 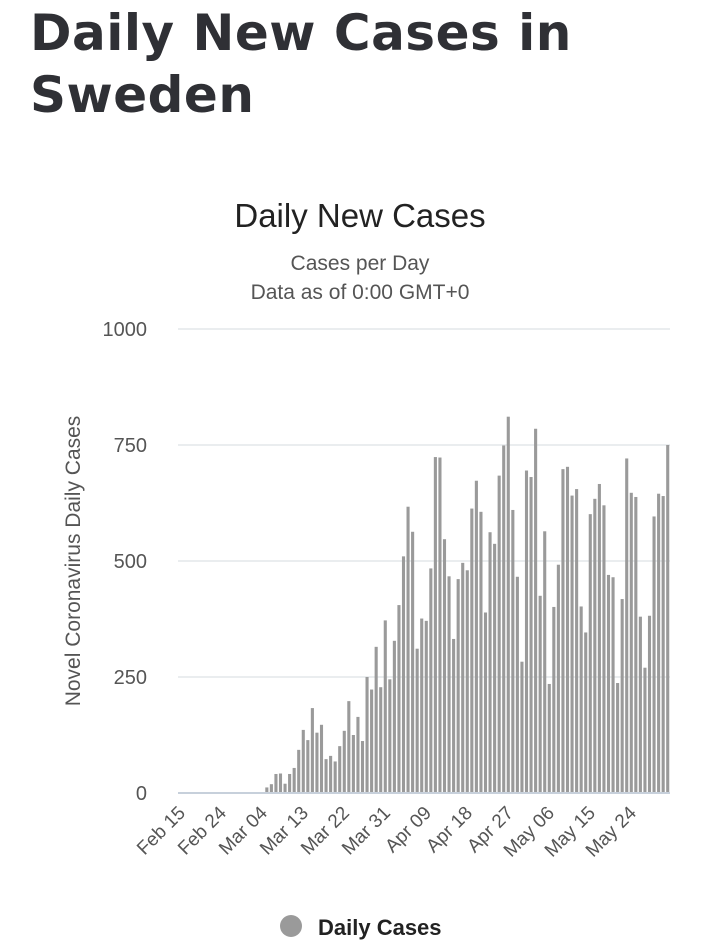 What do you see at coordinates (130, 562) in the screenshot?
I see `y-tick-label: 500` at bounding box center [130, 562].